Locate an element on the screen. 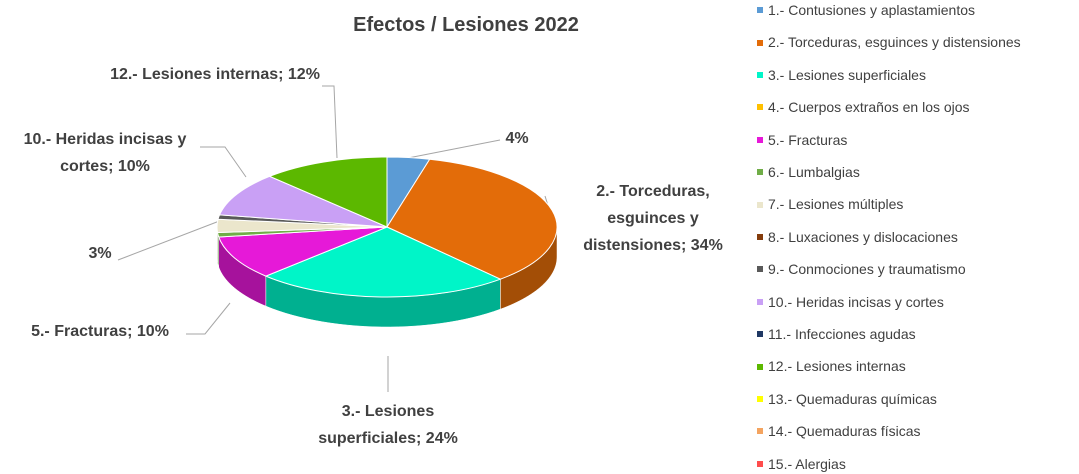 Image resolution: width=1079 pixels, height=474 pixels. data-label: 3% is located at coordinates (100, 253).